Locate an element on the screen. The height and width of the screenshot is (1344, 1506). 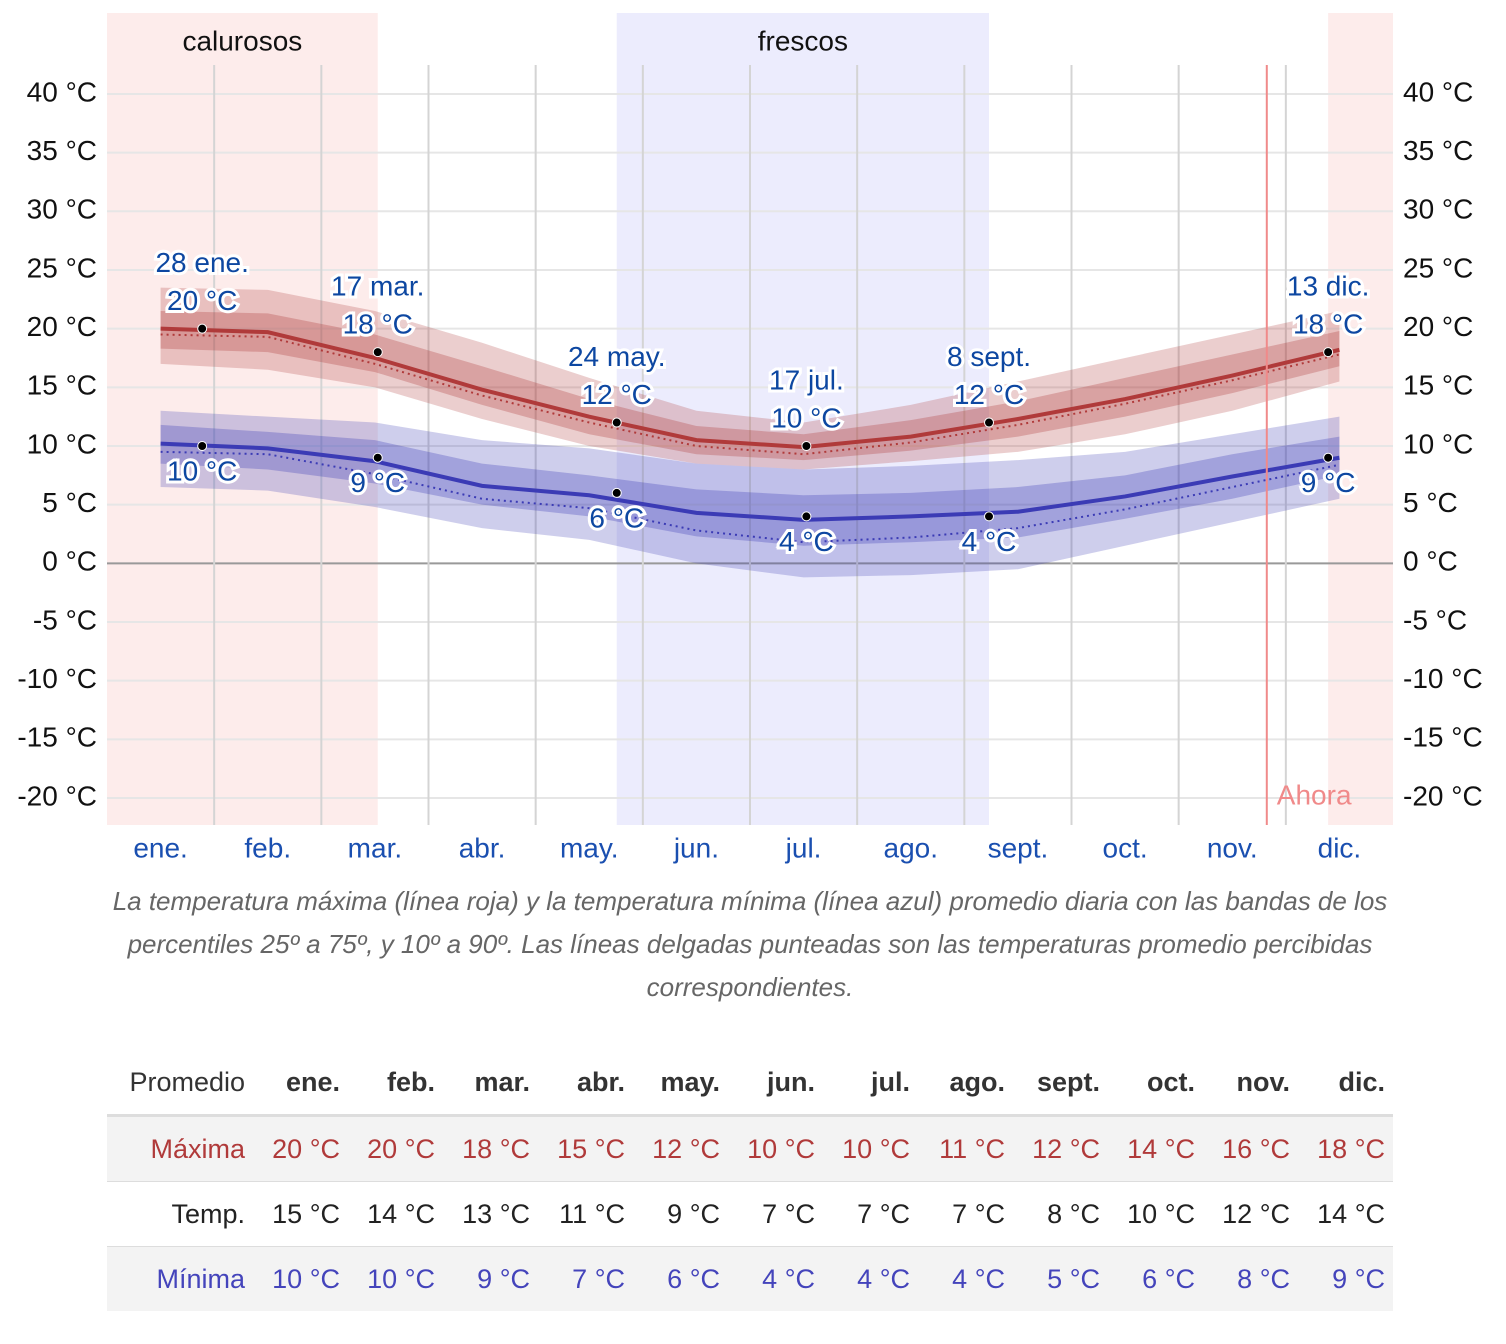
table-header-cell: jun. is located at coordinates (775, 1083).